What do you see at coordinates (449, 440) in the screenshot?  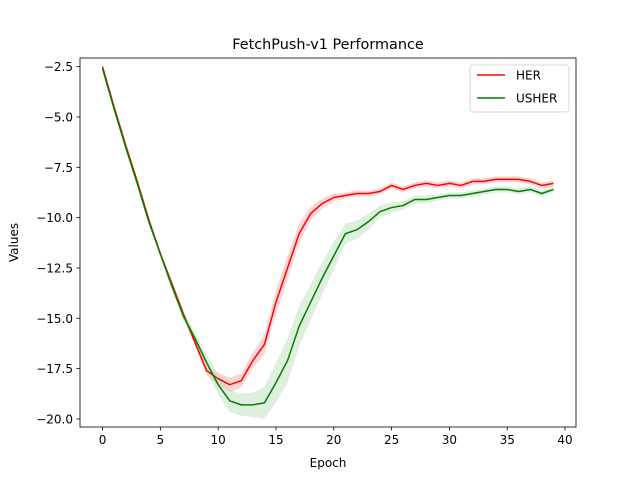 I see `x-tick-label: 30` at bounding box center [449, 440].